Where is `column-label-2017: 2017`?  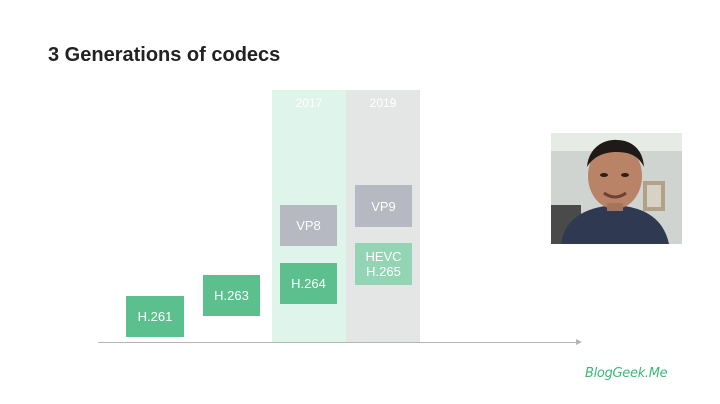
column-label-2017: 2017 is located at coordinates (309, 103).